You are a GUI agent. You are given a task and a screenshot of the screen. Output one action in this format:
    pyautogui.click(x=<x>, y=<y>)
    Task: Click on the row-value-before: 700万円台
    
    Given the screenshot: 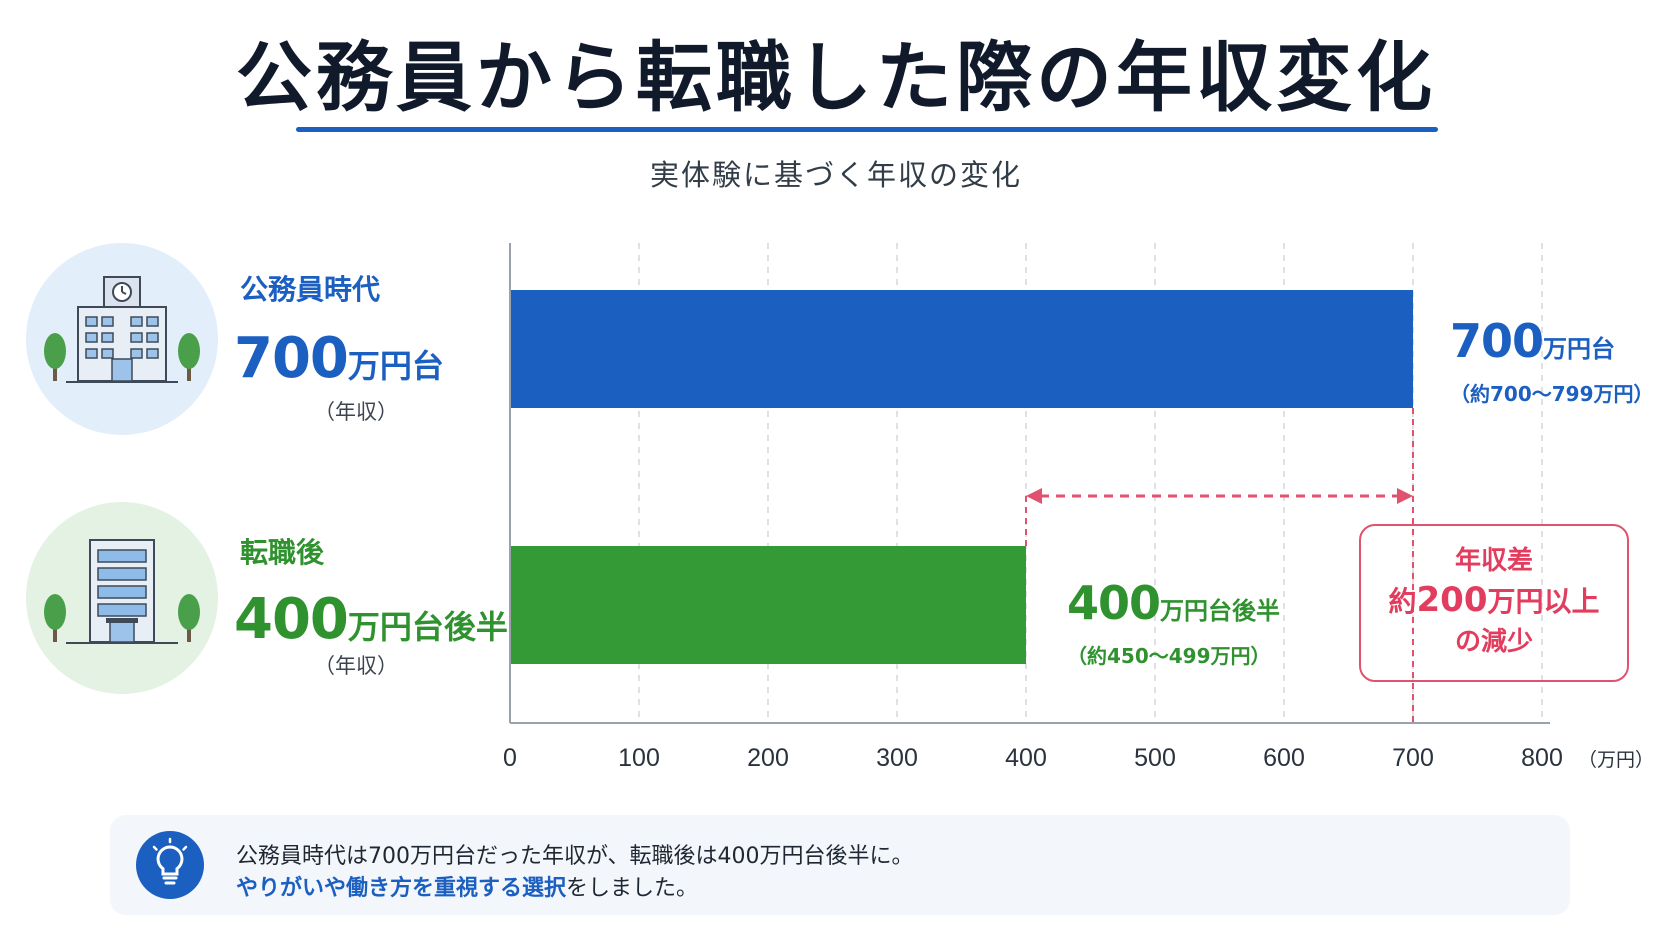 What is the action you would take?
    pyautogui.click(x=339, y=358)
    